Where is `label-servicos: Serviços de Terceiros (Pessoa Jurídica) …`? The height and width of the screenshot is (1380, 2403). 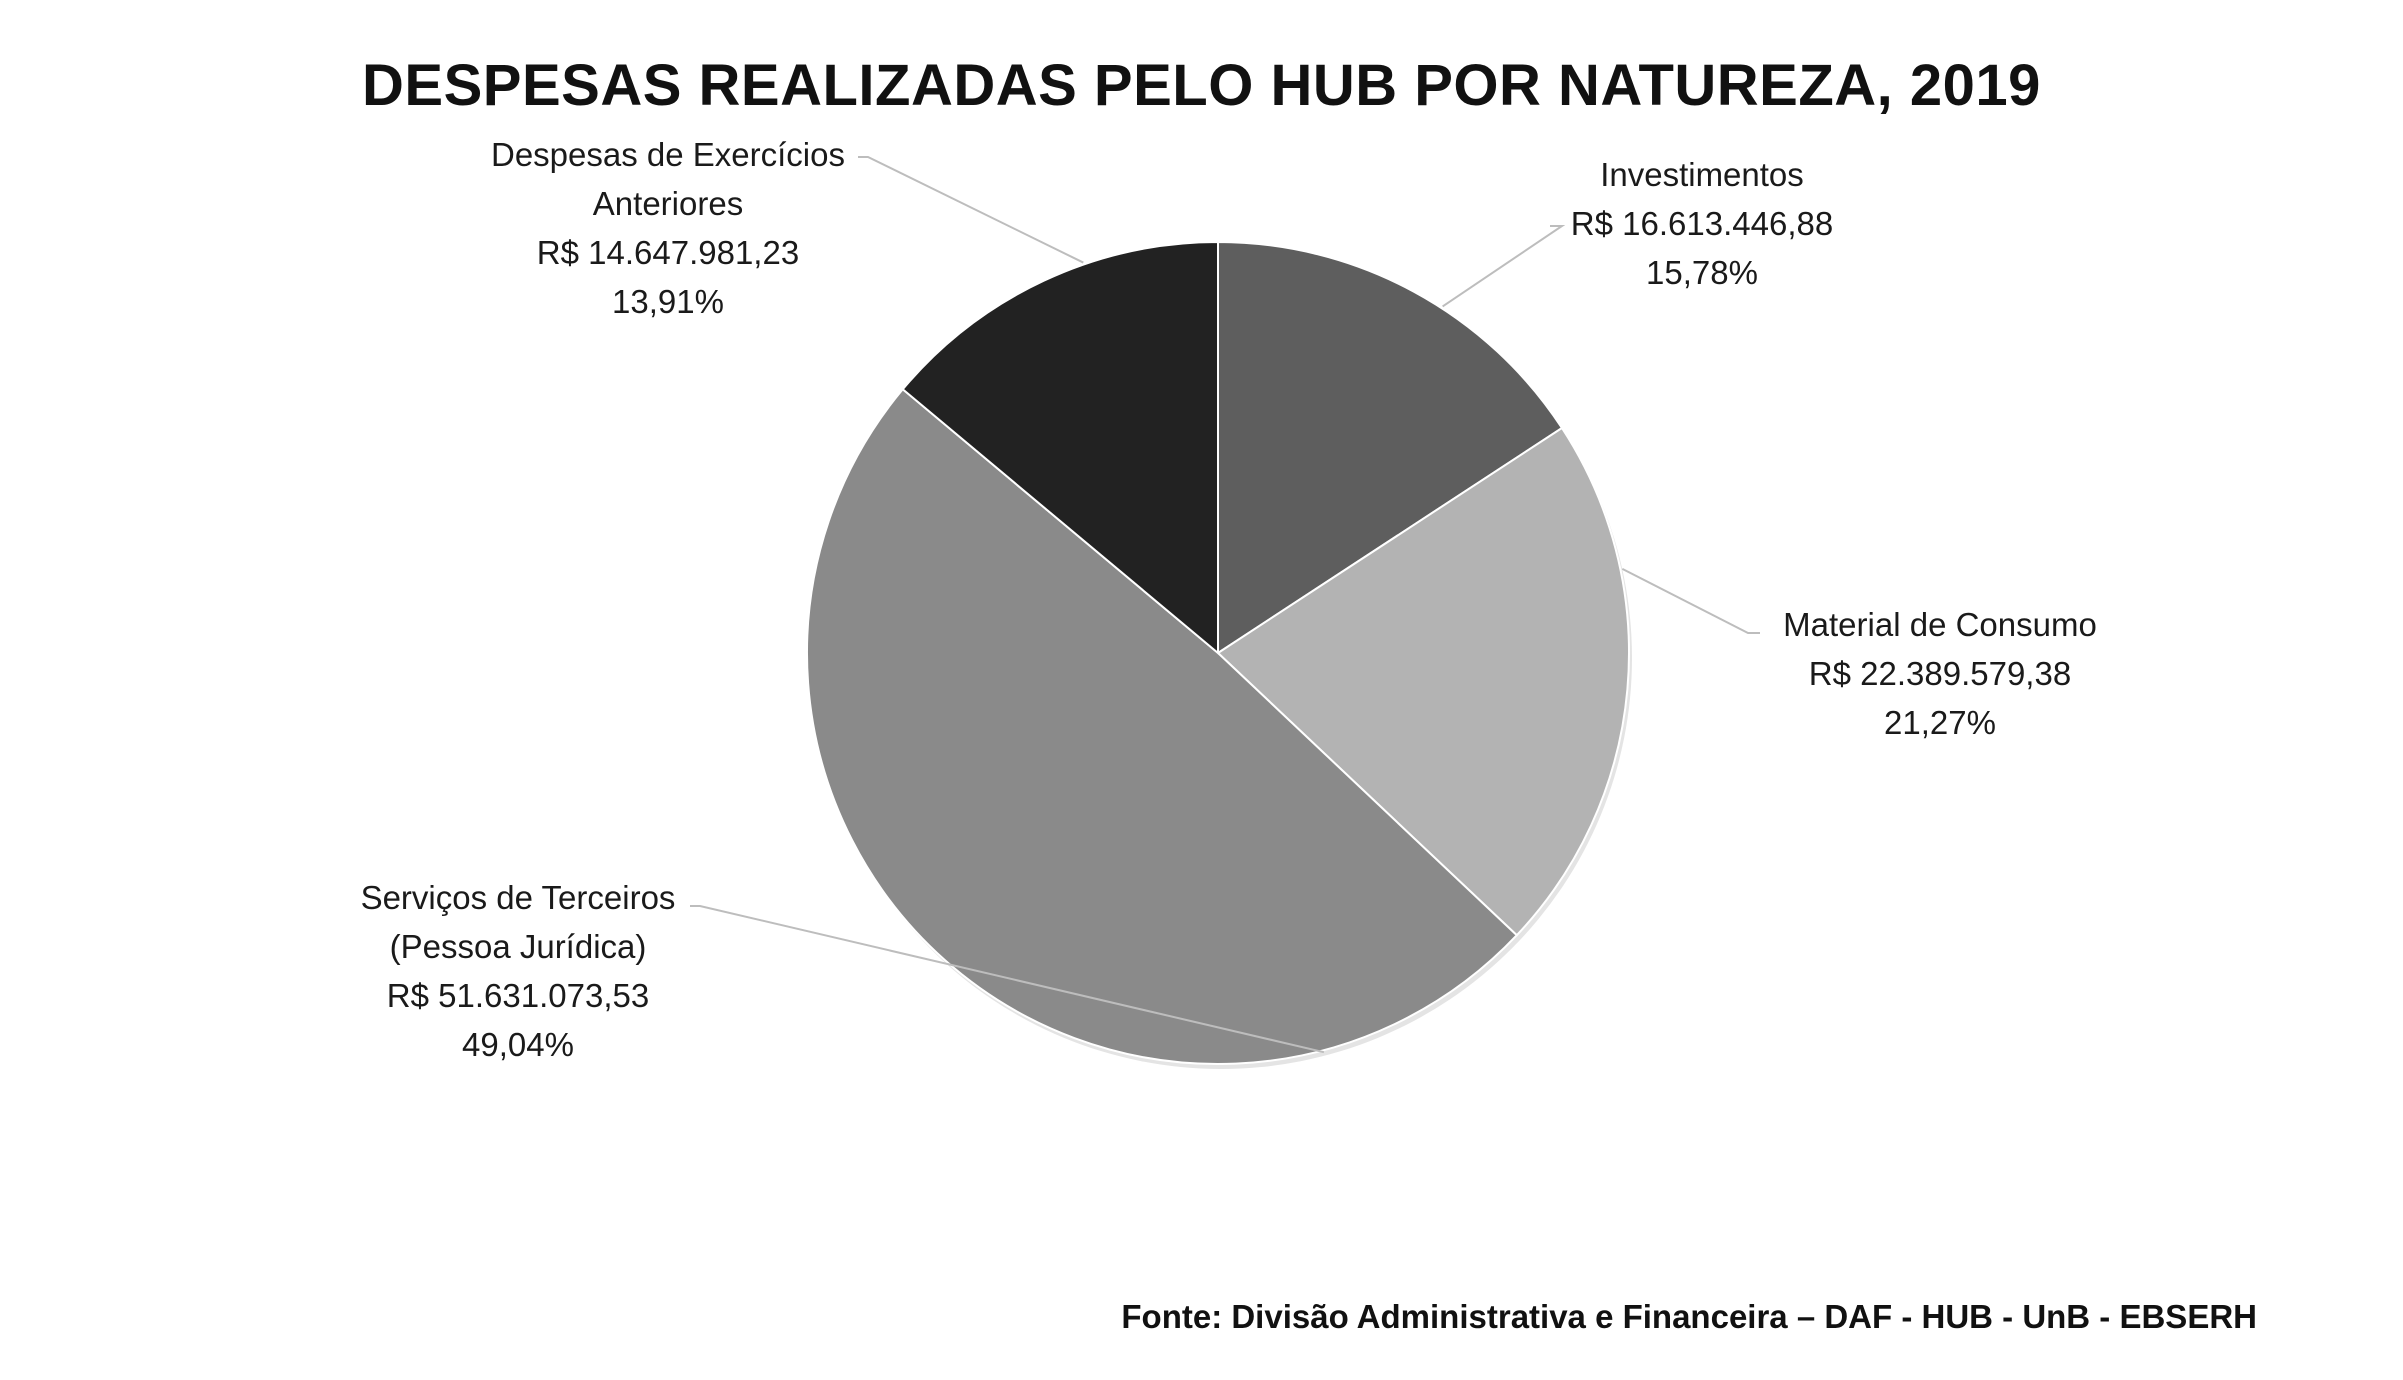 label-servicos: Serviços de Terceiros (Pessoa Jurídica) … is located at coordinates (518, 971).